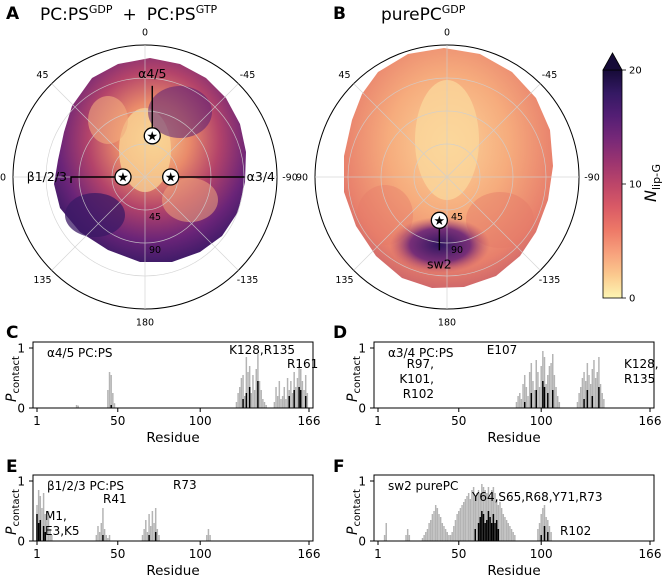  Describe the element at coordinates (64, 15) in the screenshot. I see `polar-a-title-main: PC:PS` at that location.